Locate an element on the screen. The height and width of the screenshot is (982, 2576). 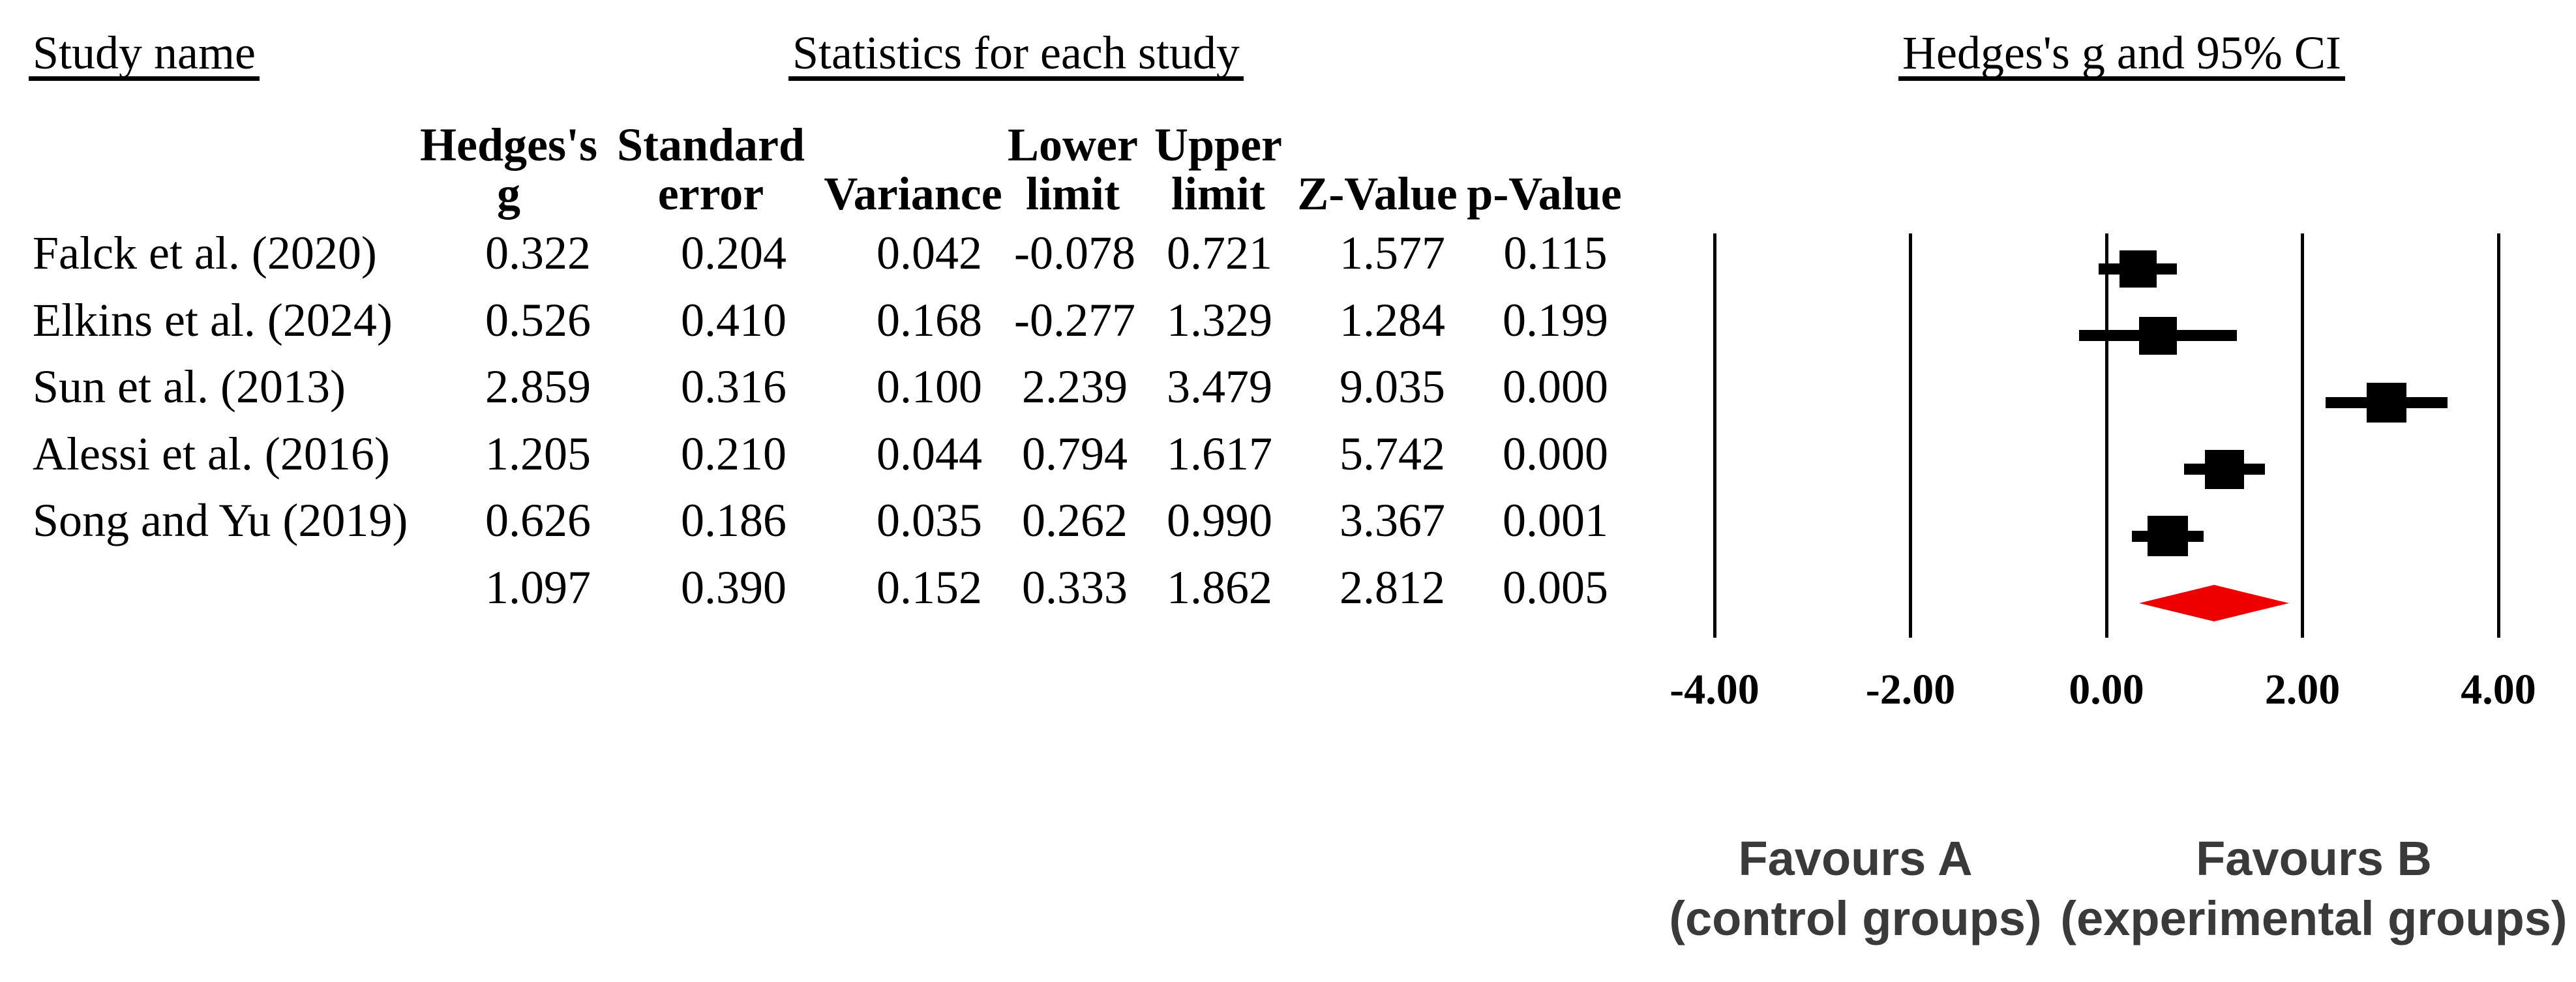
column-header-line1: Standard is located at coordinates (710, 145).